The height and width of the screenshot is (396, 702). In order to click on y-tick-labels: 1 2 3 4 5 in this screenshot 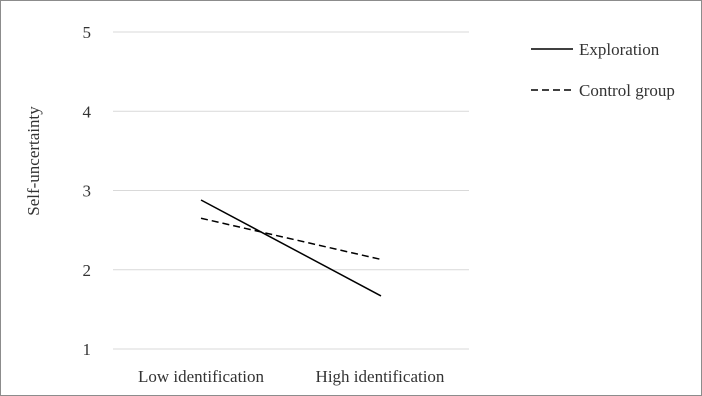, I will do `click(87, 191)`.